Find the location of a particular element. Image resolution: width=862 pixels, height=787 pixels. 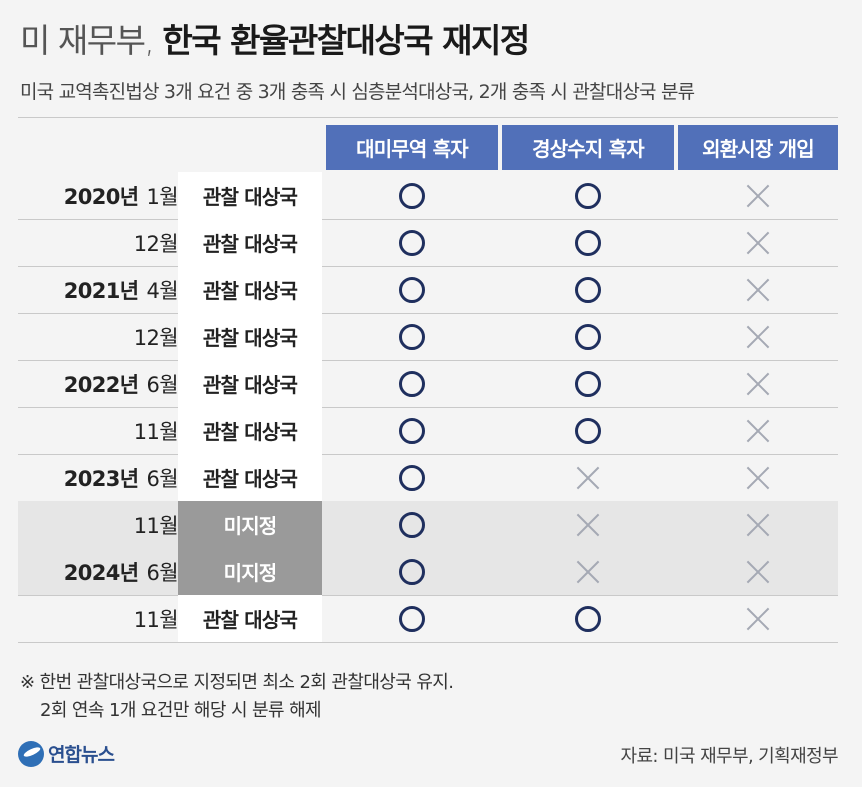

footnote-line-1: ※ 한번 관찰대상국으로 지정되면 최소 2회 관찰대상국 유지. is located at coordinates (237, 682).